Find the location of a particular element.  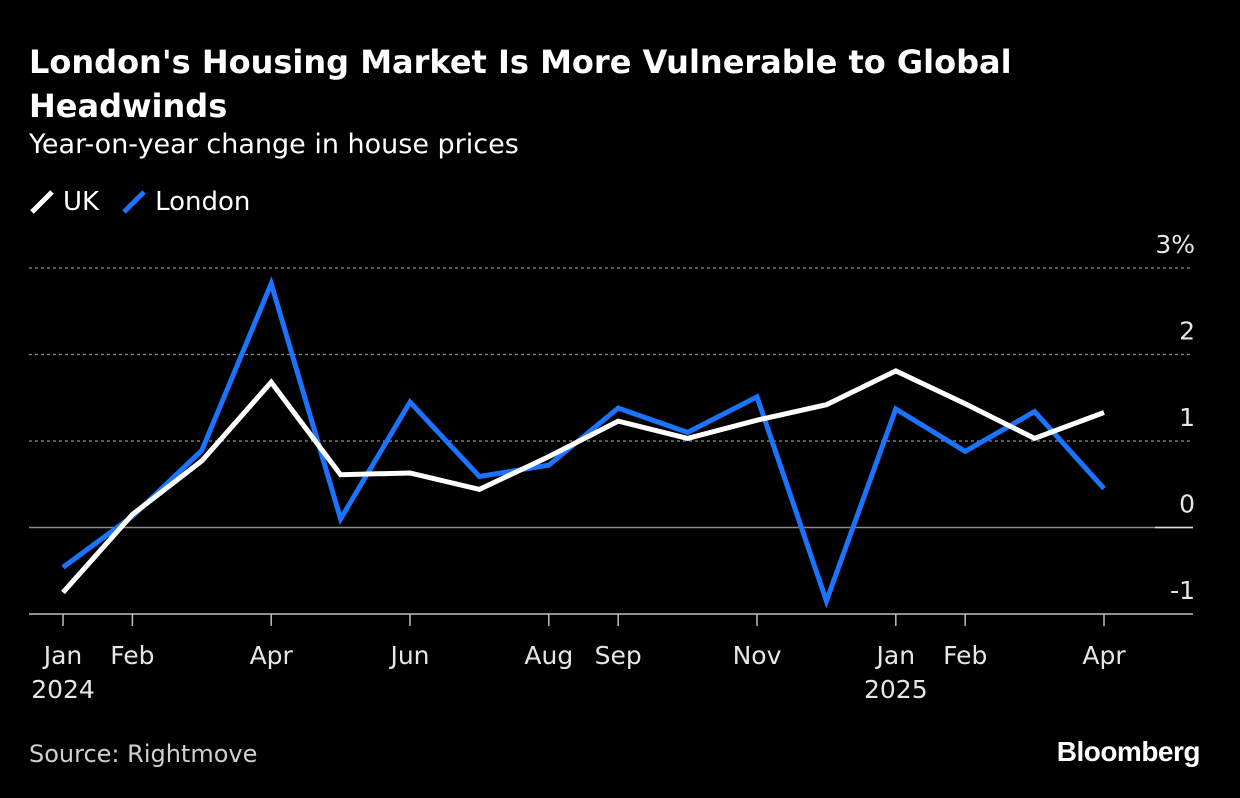

y-tick-label: 3% is located at coordinates (1175, 244).